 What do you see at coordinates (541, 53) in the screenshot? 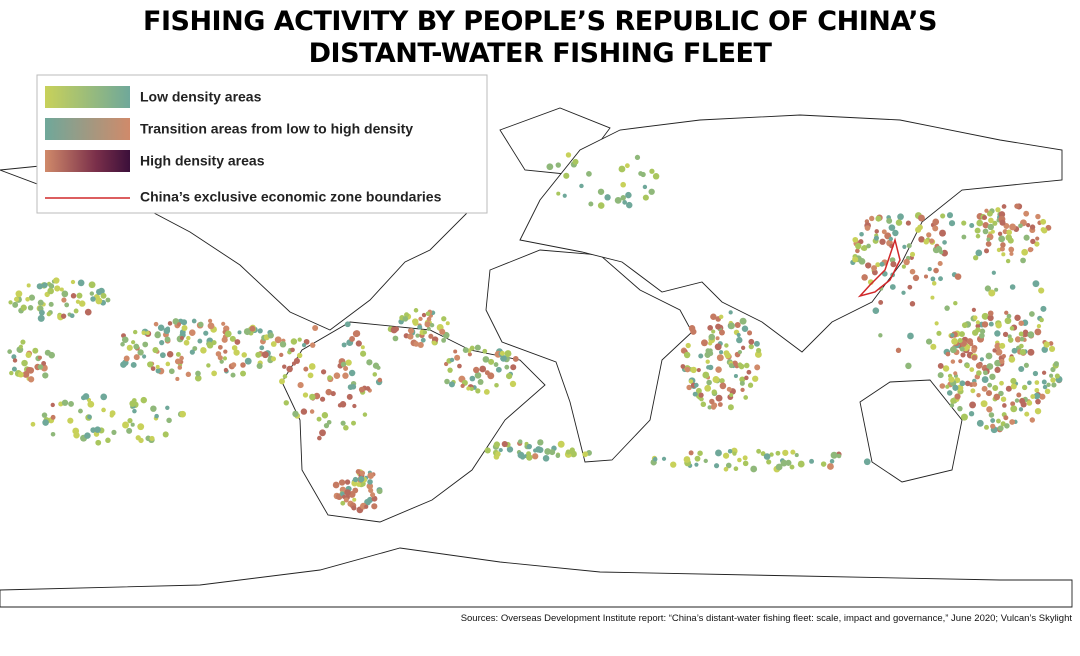
I see `title: DISTANT-WATER FISHING FLEET` at bounding box center [541, 53].